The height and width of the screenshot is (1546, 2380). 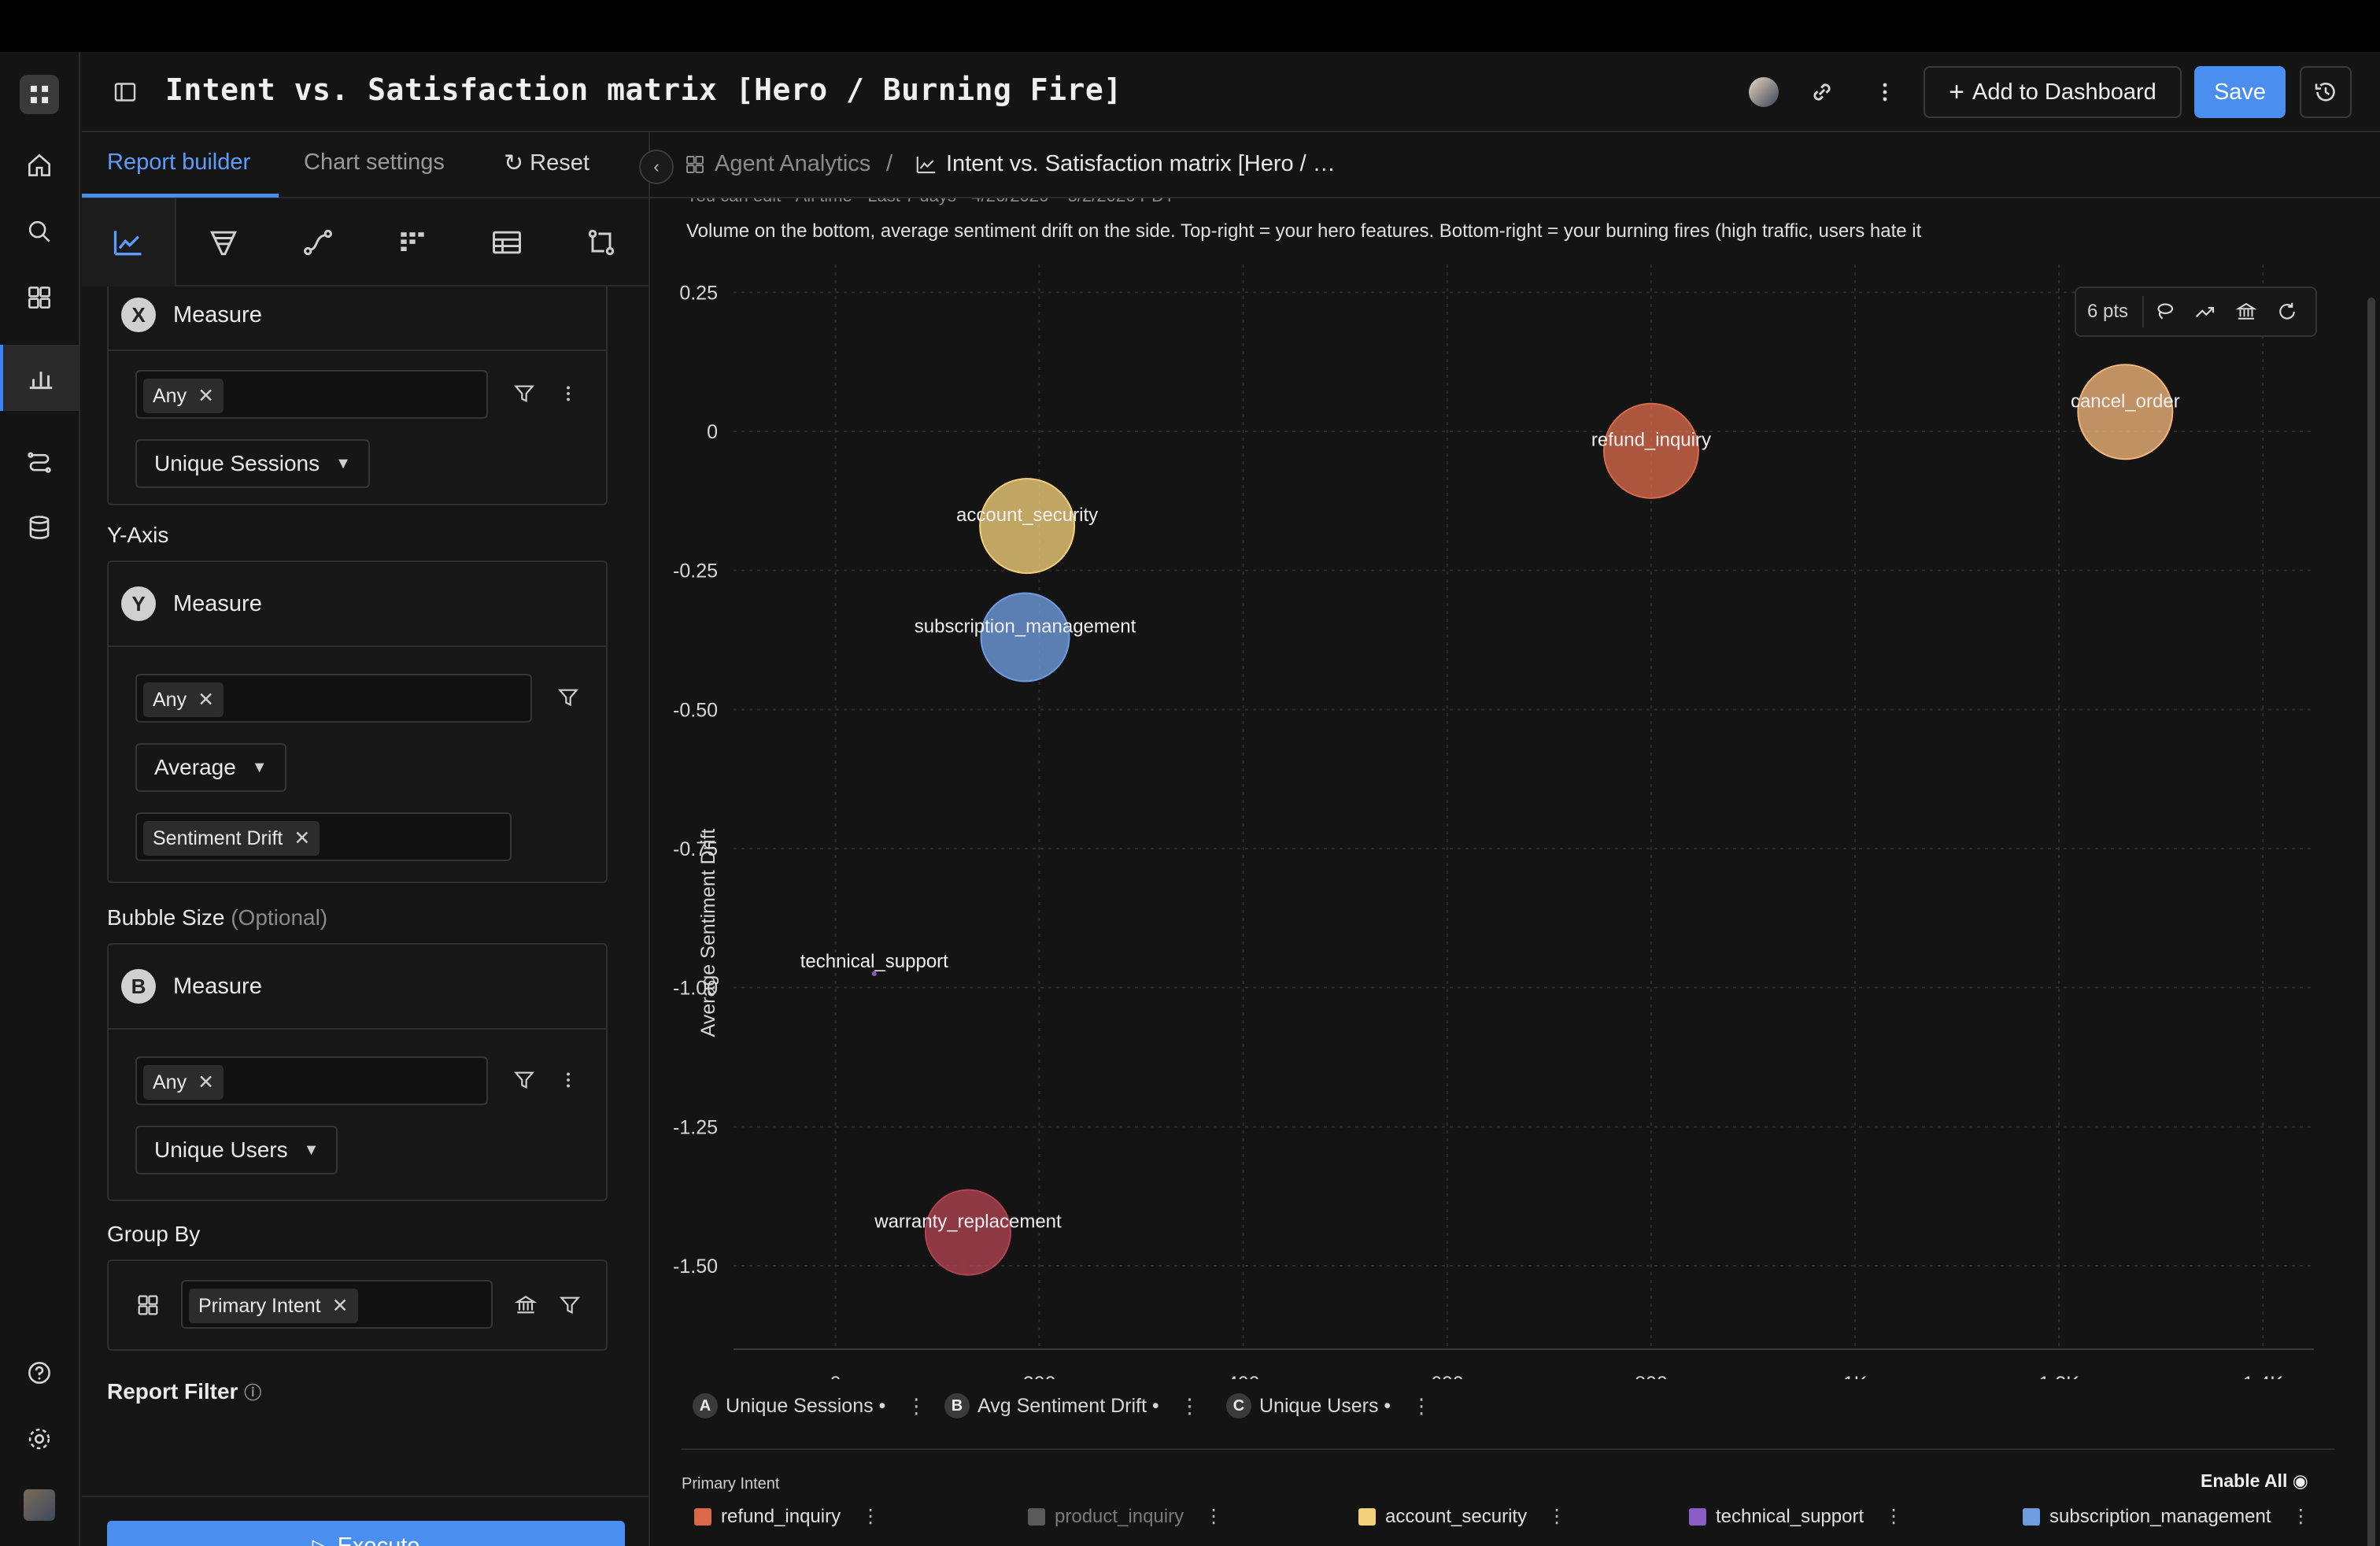 I want to click on chart-type-flow, so click(x=318, y=243).